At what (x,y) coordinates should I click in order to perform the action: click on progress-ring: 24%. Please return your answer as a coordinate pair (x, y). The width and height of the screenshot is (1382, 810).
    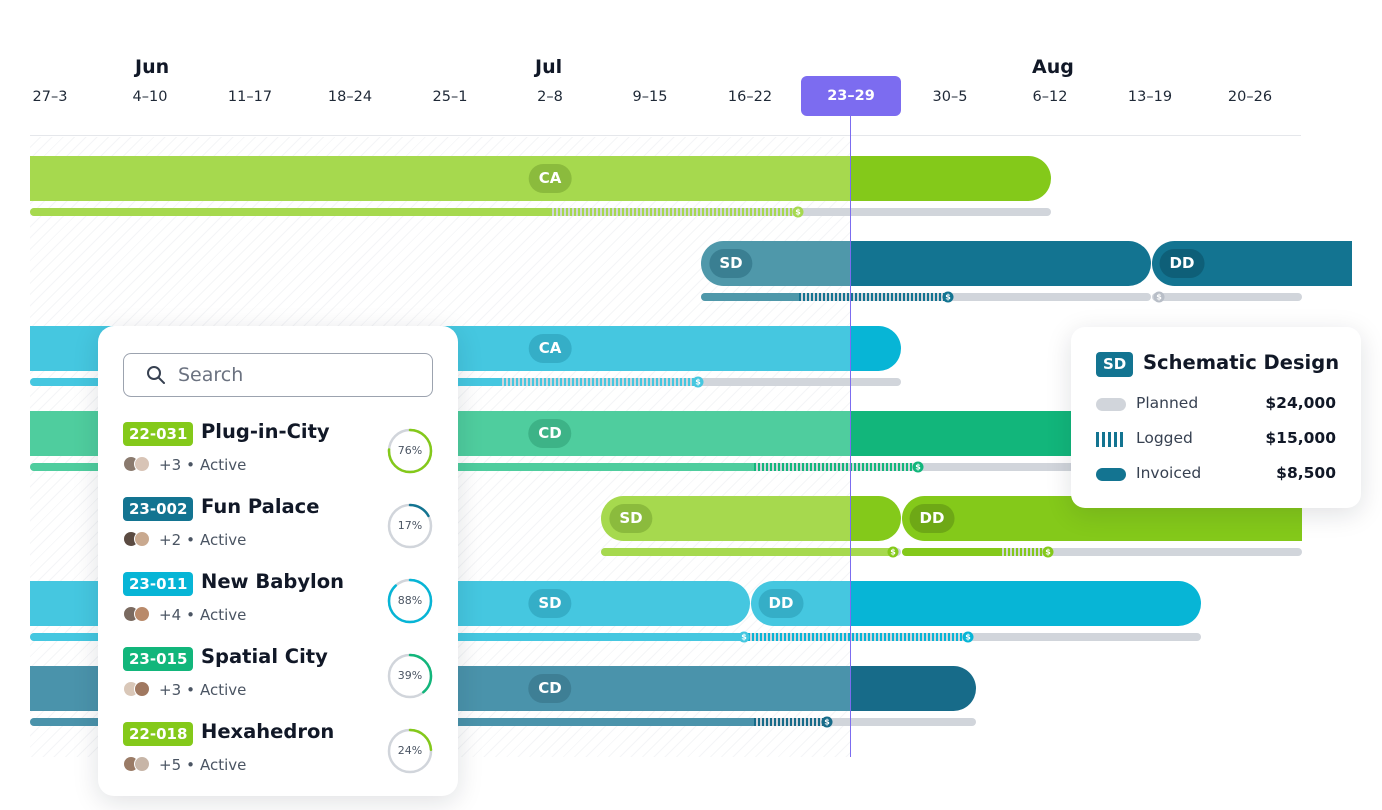
    Looking at the image, I should click on (410, 751).